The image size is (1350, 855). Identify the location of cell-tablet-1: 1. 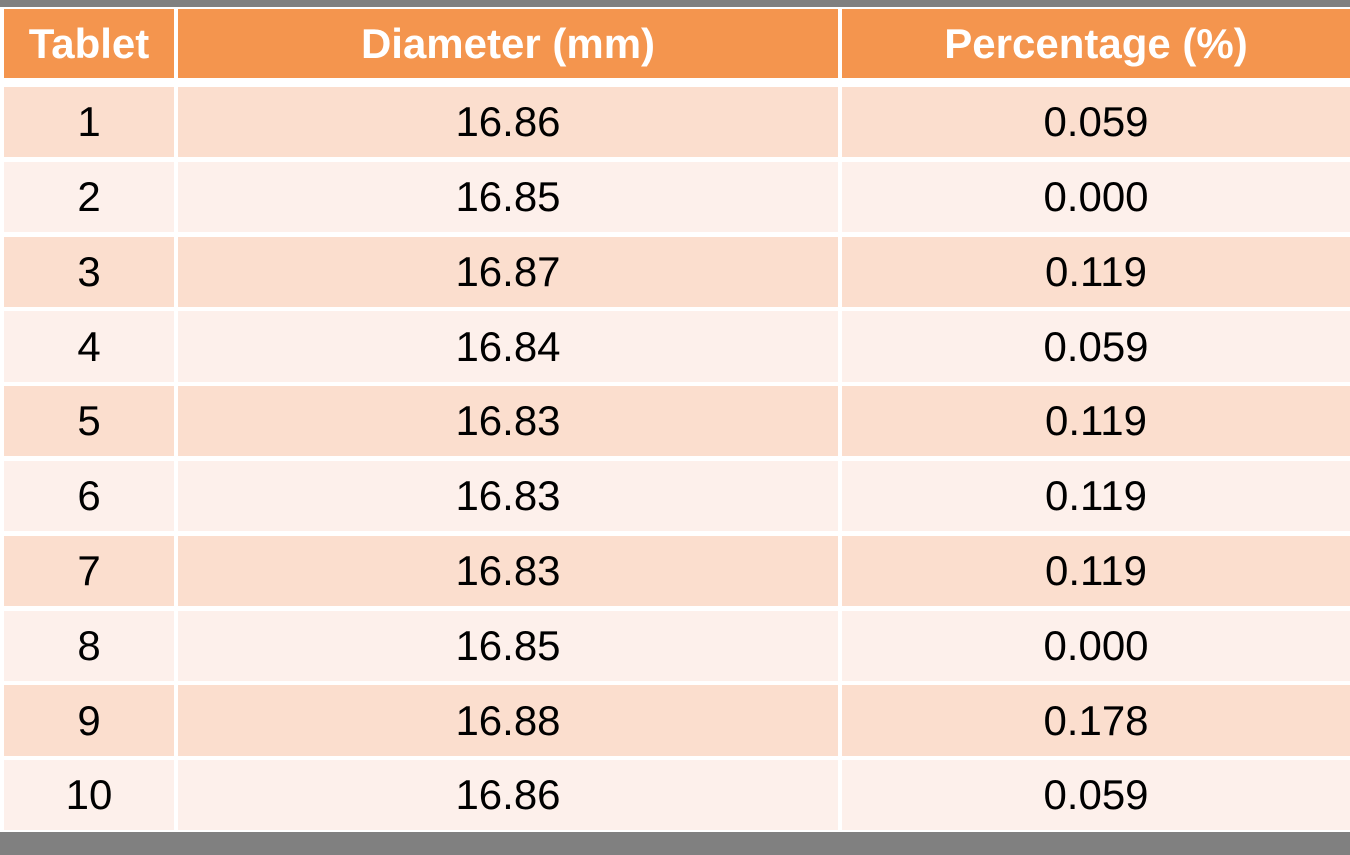
(89, 122).